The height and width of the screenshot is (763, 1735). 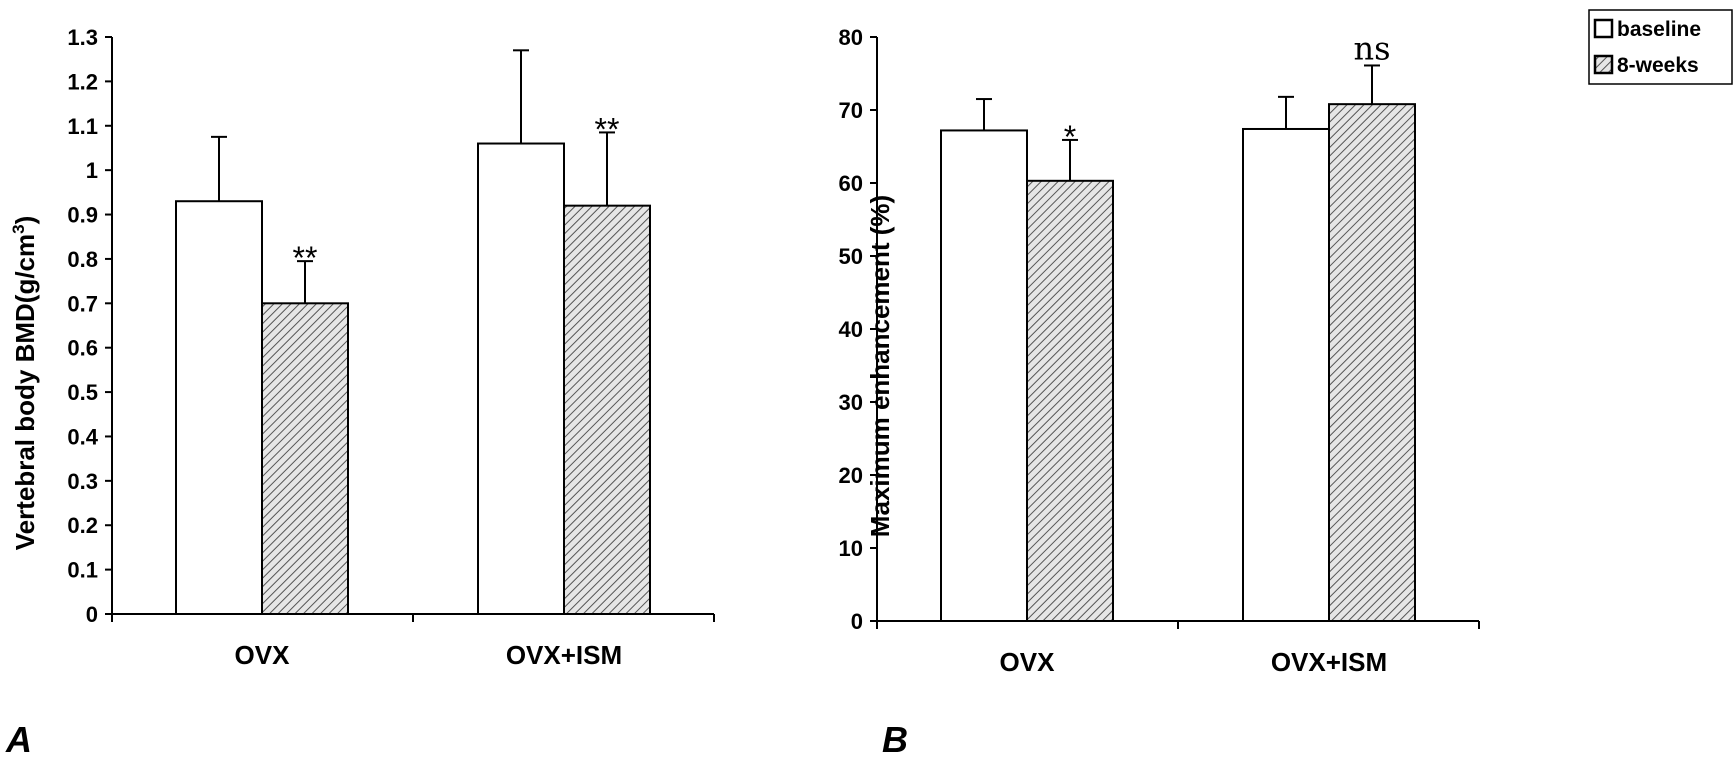 What do you see at coordinates (82, 126) in the screenshot?
I see `panel-a-y-tick-label: 1.1` at bounding box center [82, 126].